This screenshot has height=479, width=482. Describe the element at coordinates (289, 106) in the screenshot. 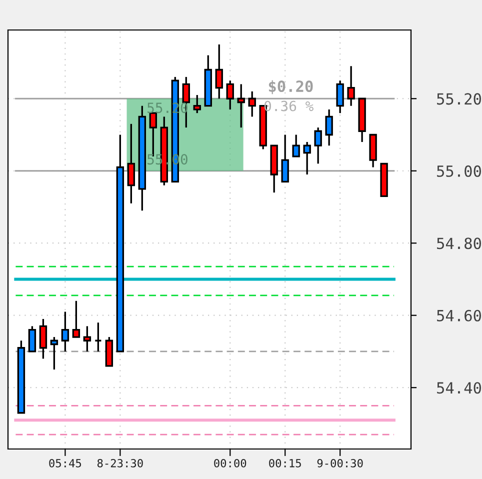

I see `annotation: 0.36 %` at that location.